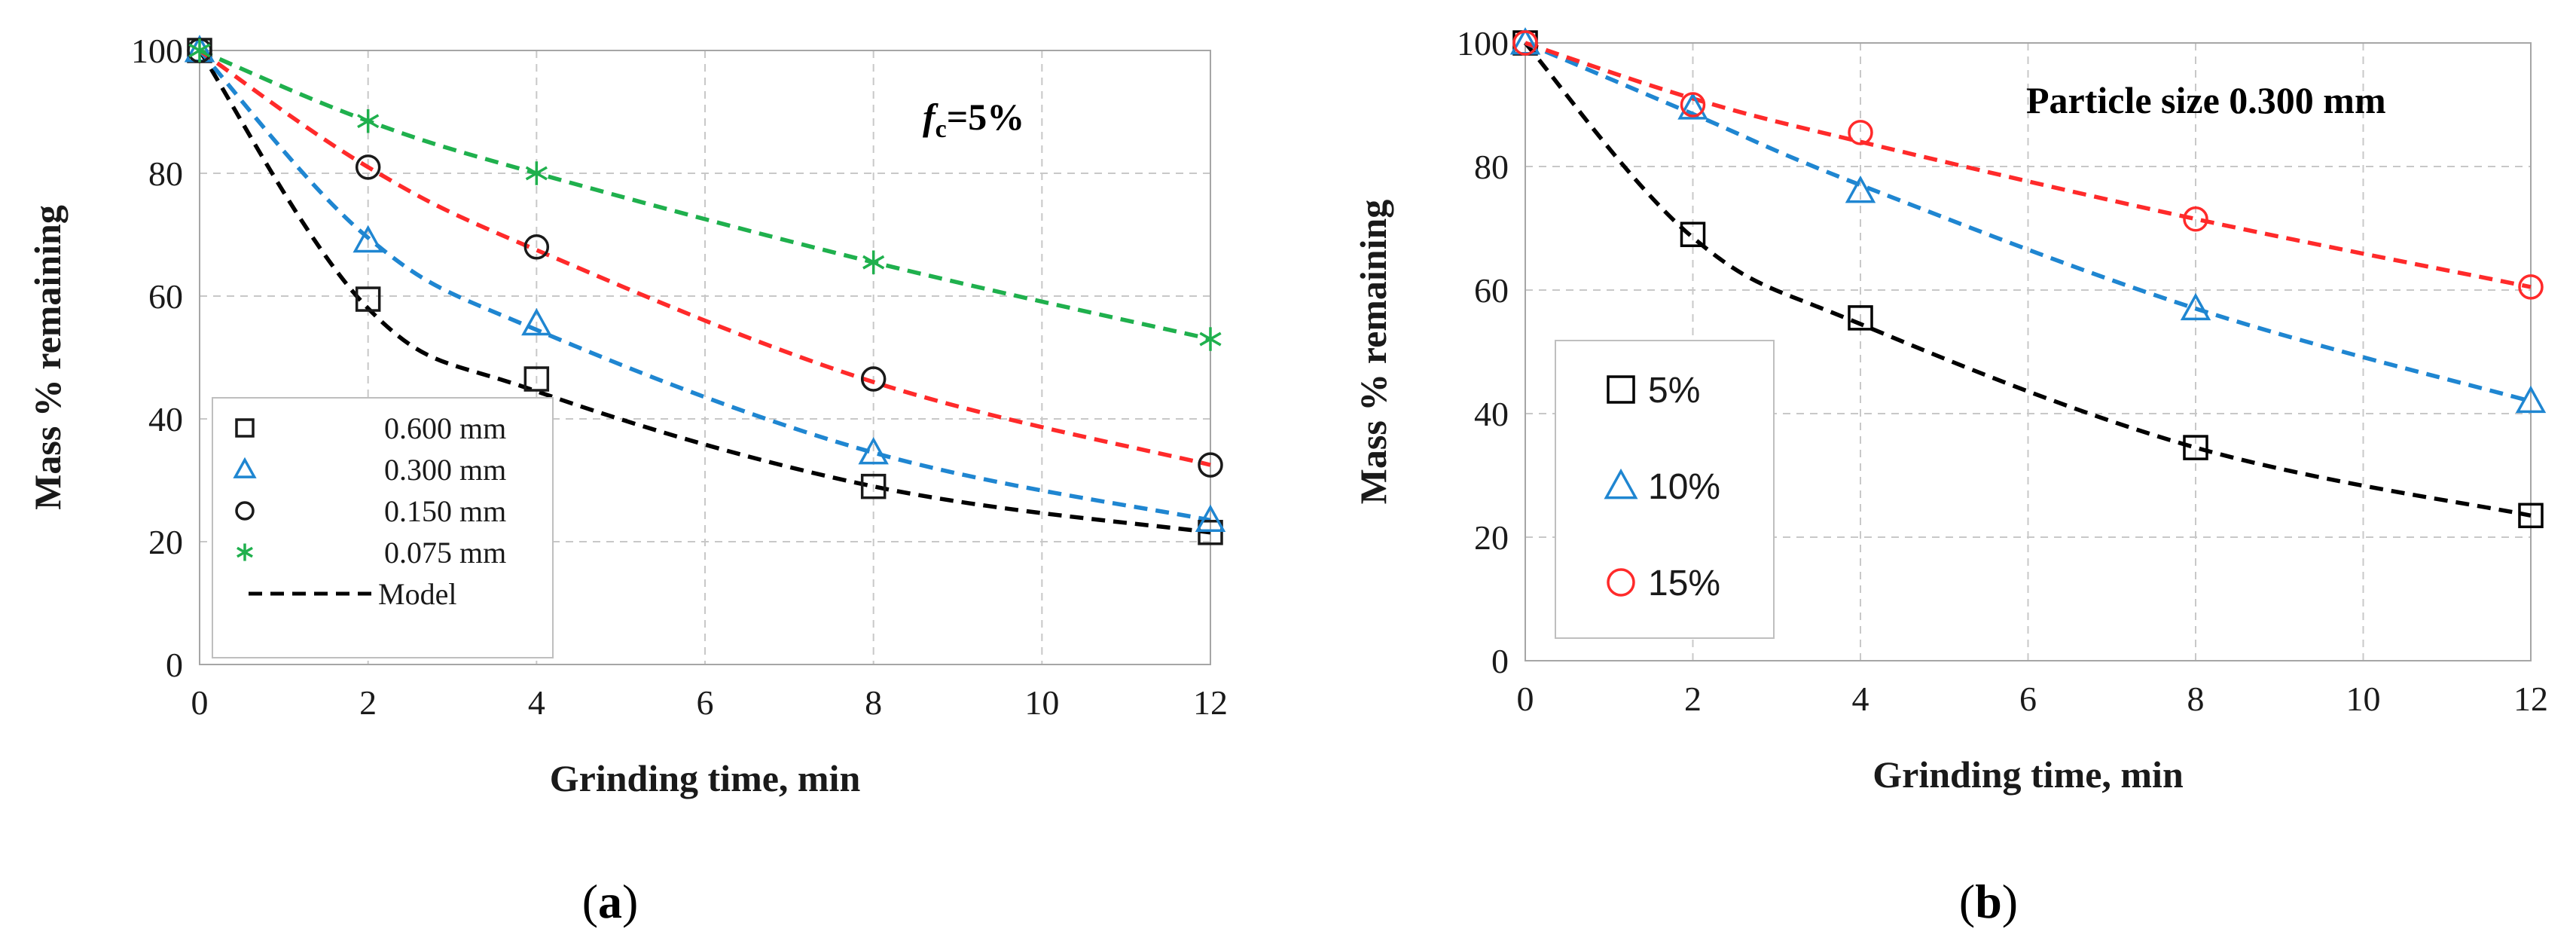  I want to click on legend-item: 10%, so click(1662, 487).